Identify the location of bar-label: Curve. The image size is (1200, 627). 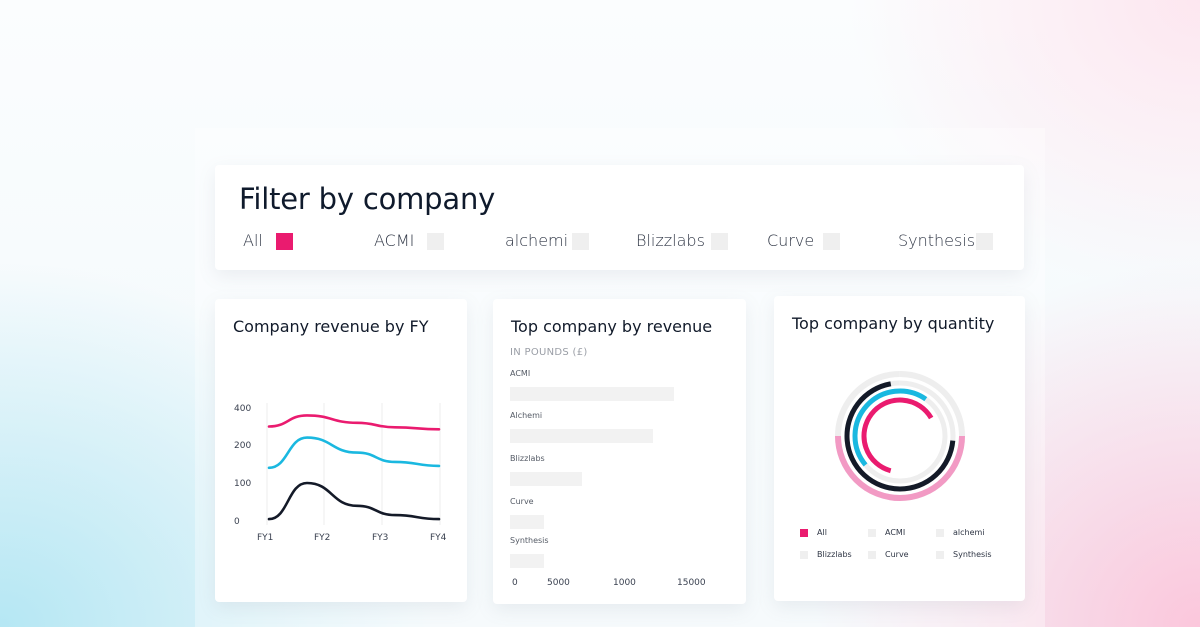
(522, 501).